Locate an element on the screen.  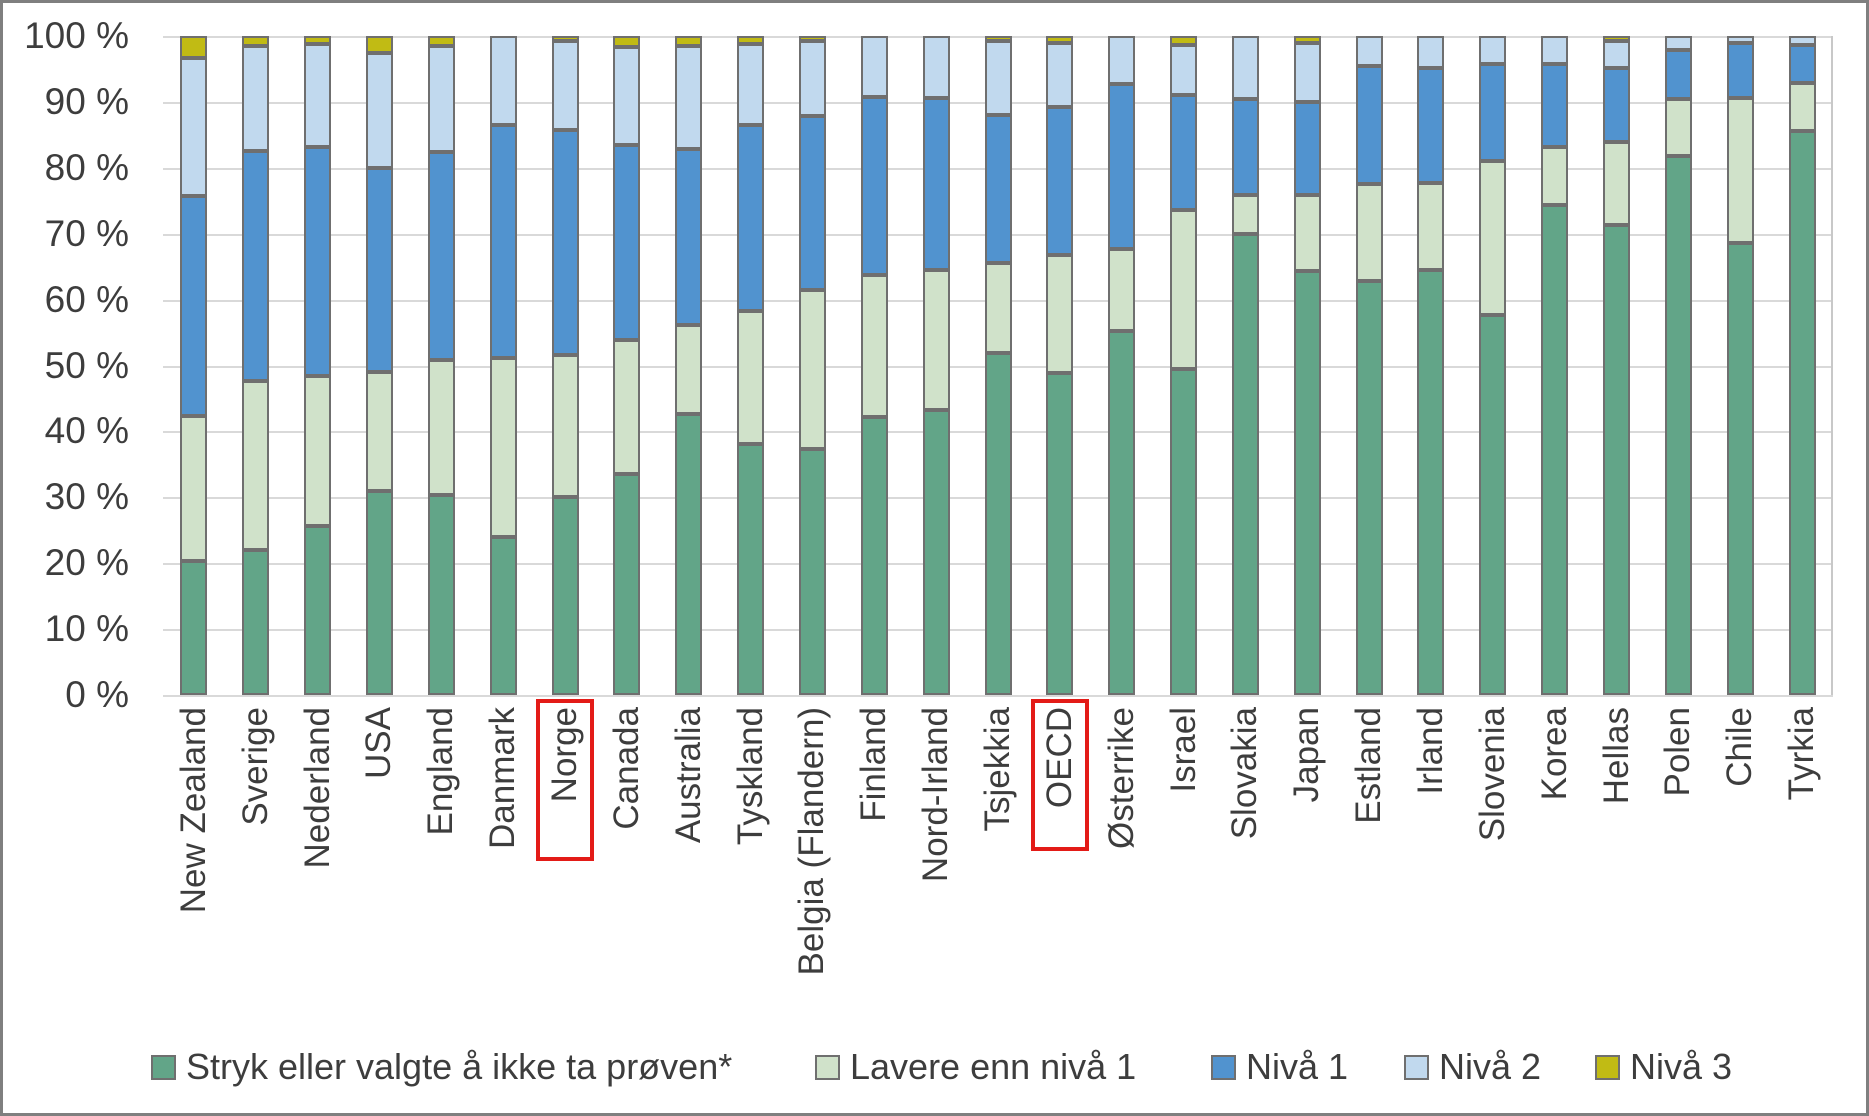
y-tick-label-0: 0 % is located at coordinates (97, 694).